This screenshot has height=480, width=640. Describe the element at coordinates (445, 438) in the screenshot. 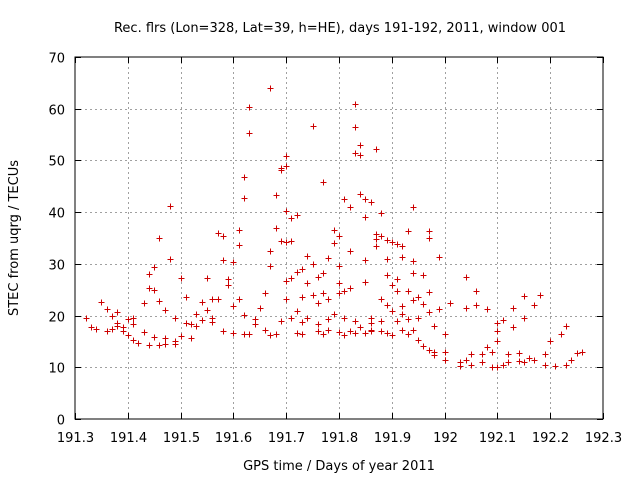

I see `x-tick-label: 192` at that location.